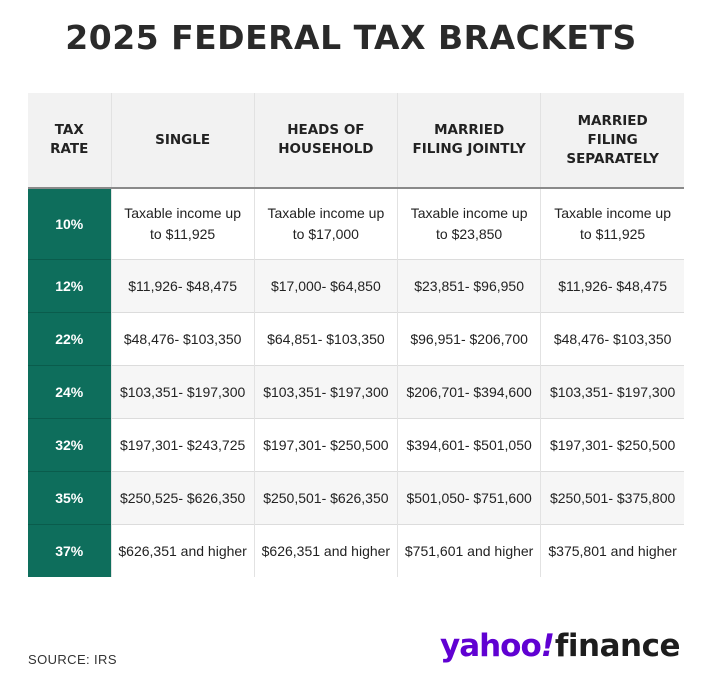 The width and height of the screenshot is (702, 690). I want to click on separate-cell: $375,801 and higher, so click(612, 550).